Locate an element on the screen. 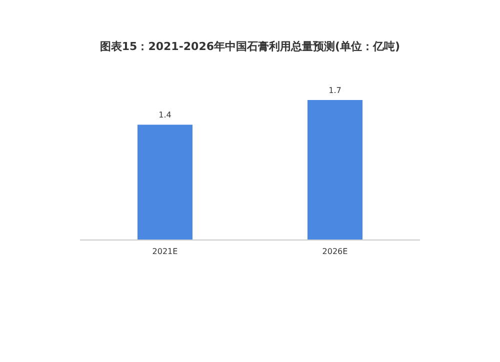 The image size is (500, 362). data-label: 1.4 is located at coordinates (165, 115).